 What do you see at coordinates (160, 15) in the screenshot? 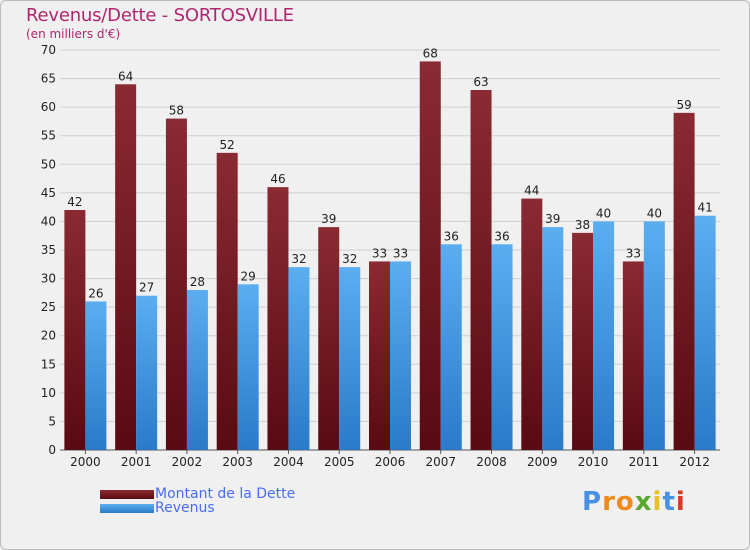
I see `chart-title: Revenus/Dette - SORTOSVILLE` at bounding box center [160, 15].